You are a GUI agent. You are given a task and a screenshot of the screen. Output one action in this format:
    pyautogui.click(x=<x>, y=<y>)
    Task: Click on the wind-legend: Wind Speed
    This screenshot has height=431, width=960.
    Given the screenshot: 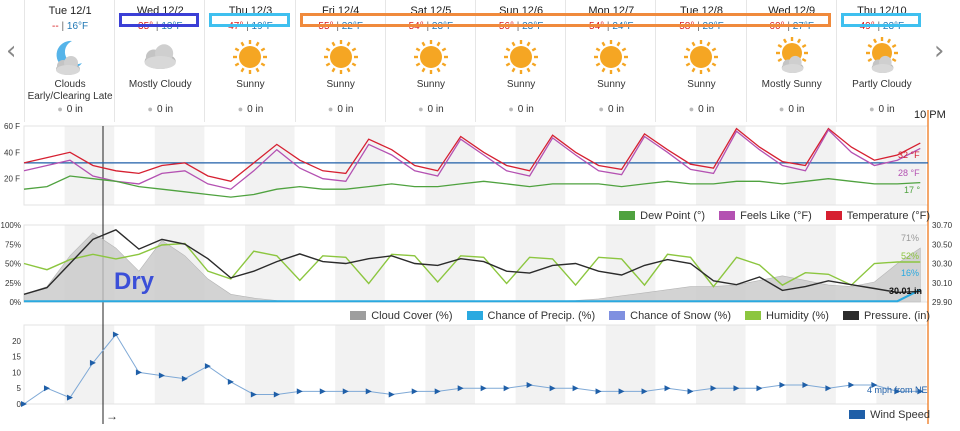 What is the action you would take?
    pyautogui.click(x=882, y=415)
    